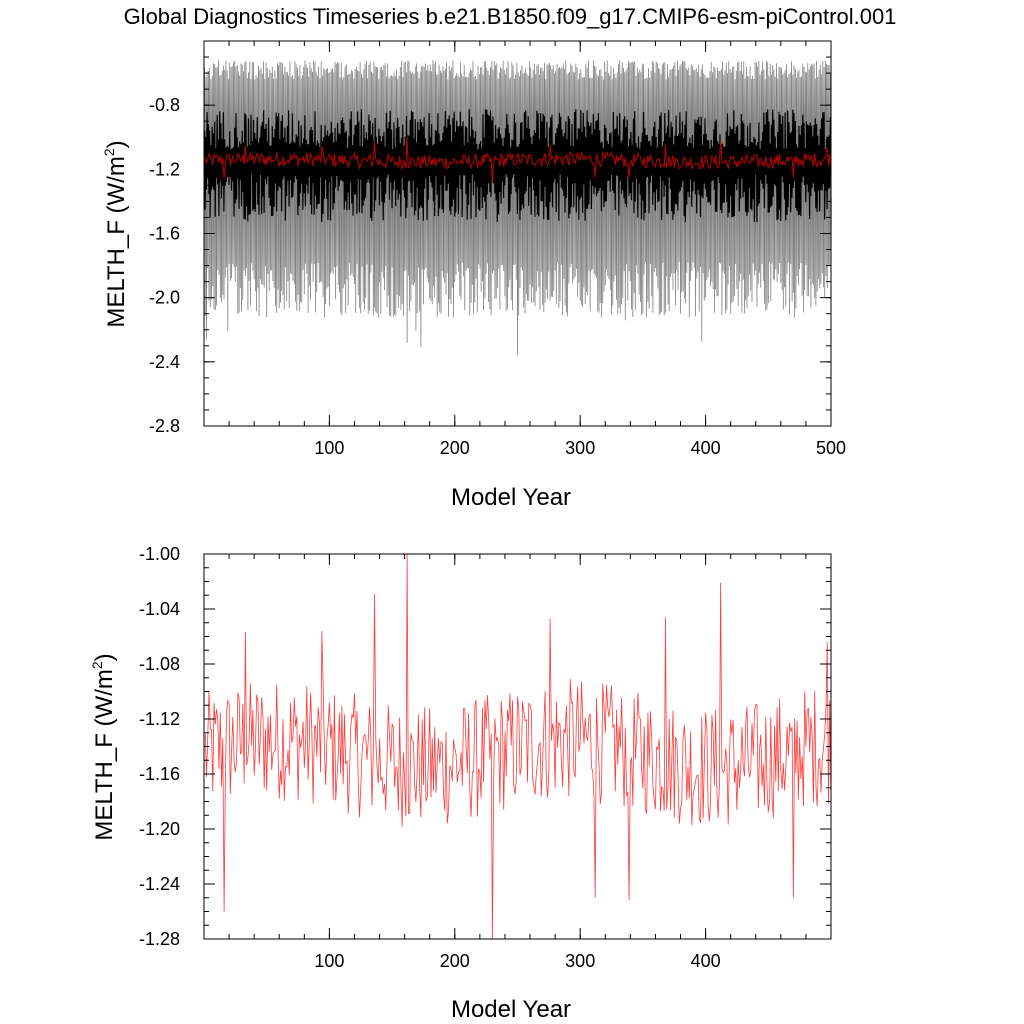 This screenshot has width=1024, height=1024. What do you see at coordinates (159, 884) in the screenshot?
I see `bottom-y-tick-label: -1.24` at bounding box center [159, 884].